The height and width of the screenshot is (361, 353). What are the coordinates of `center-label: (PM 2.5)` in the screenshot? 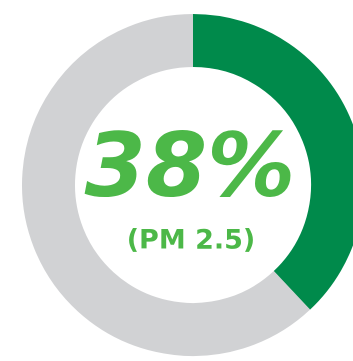 It's located at (191, 240).